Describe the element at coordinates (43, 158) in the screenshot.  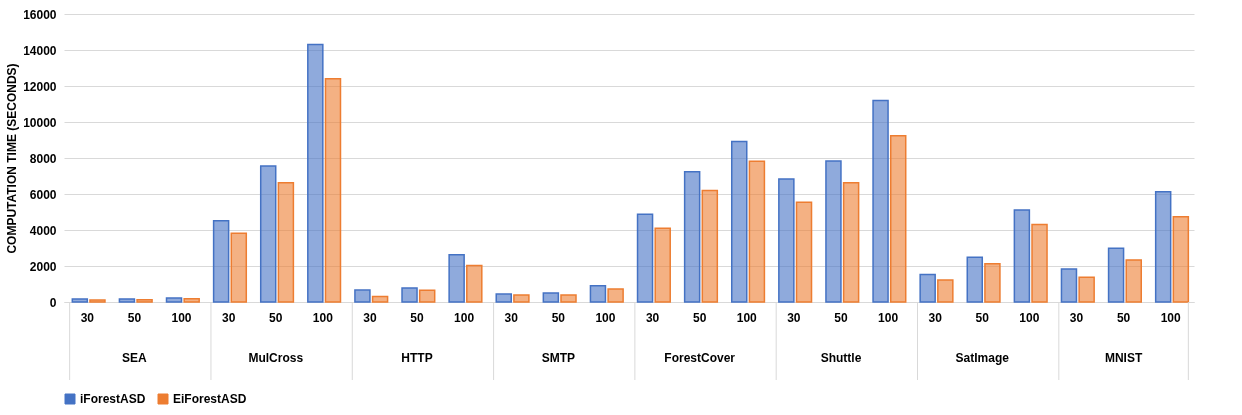
I see `y-tick-label: 8000` at that location.